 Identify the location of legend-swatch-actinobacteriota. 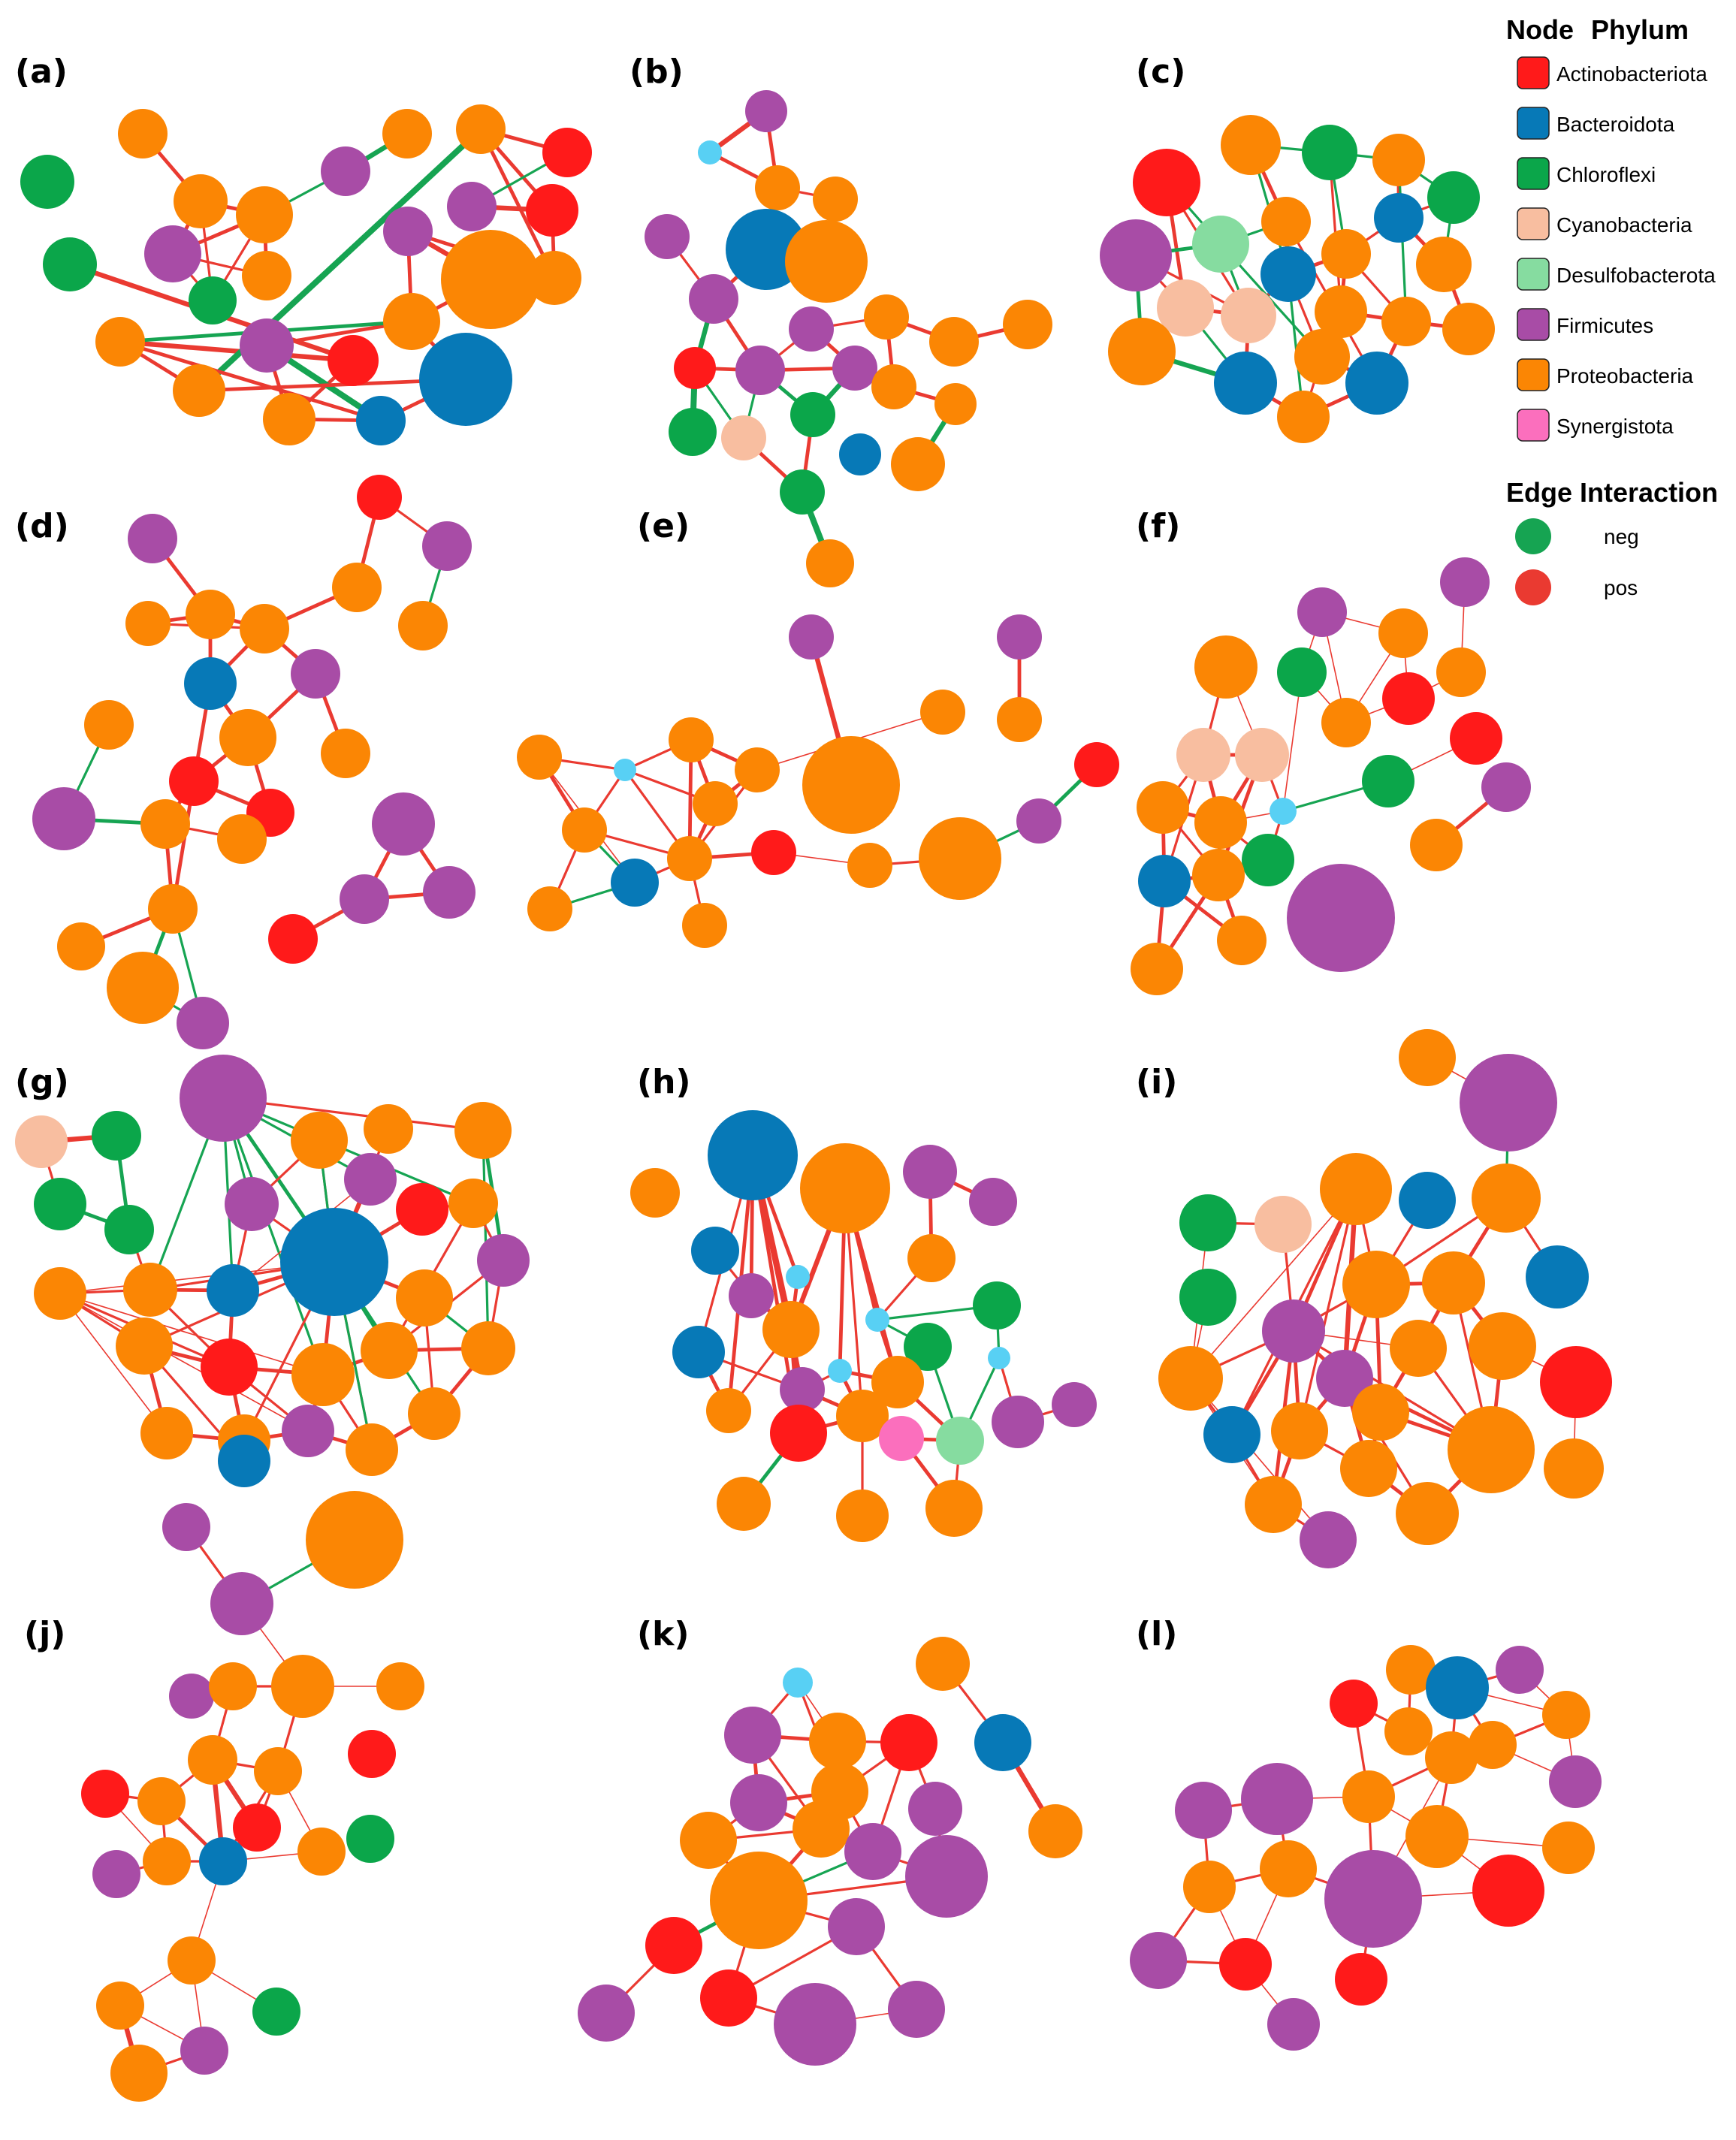
(1533, 73).